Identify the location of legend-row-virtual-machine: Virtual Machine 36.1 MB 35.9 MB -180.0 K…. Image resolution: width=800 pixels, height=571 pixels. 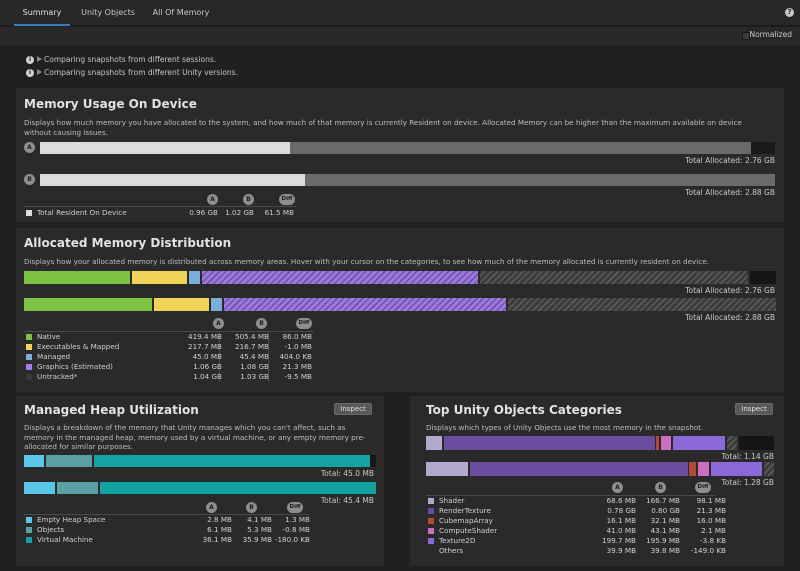
(167, 540).